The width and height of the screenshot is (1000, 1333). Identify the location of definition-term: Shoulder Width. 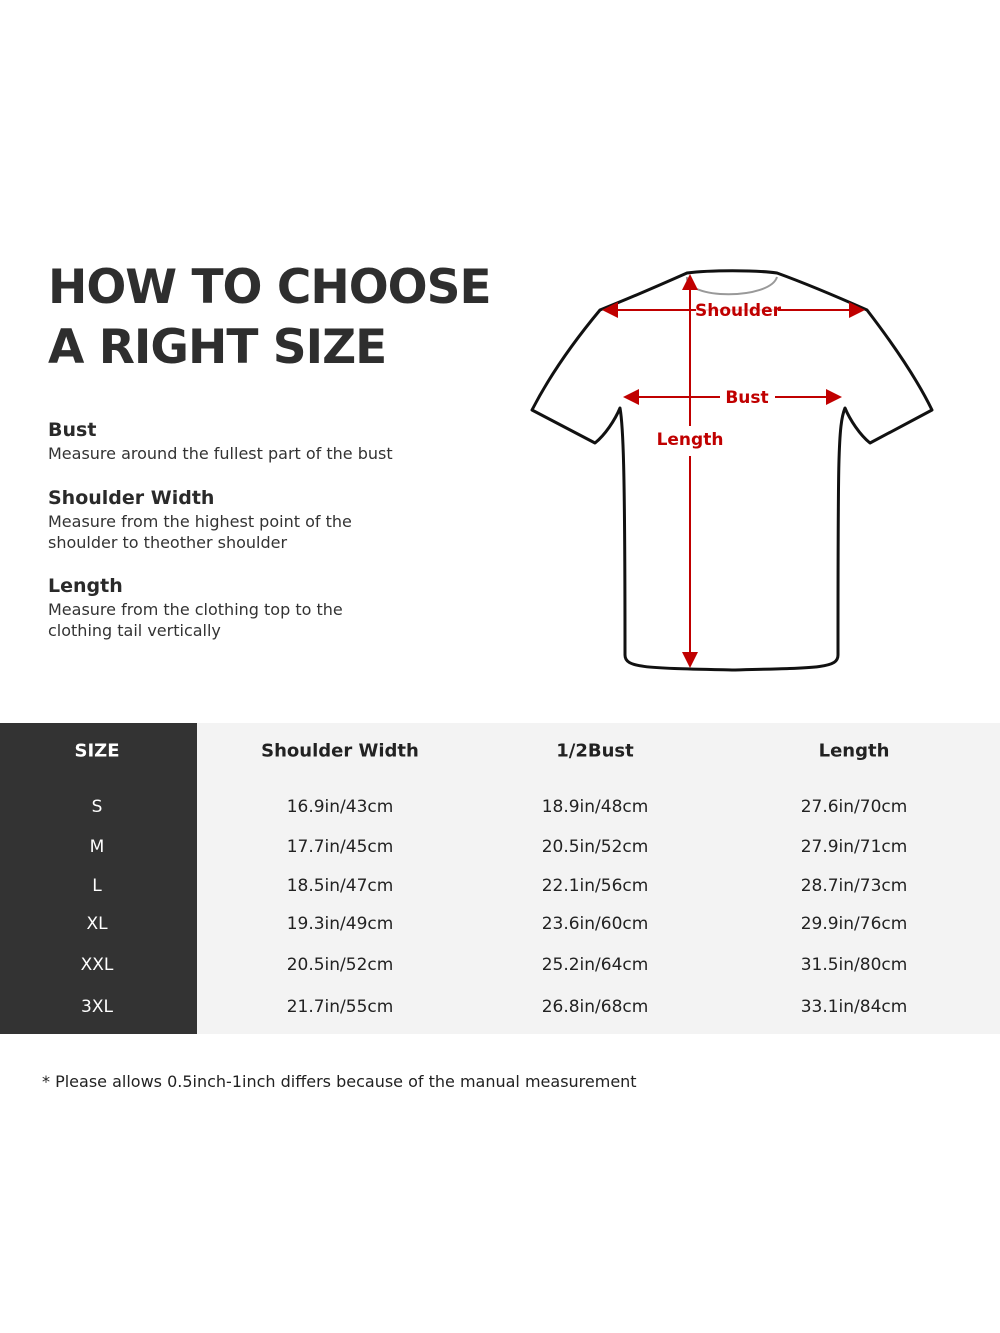
(131, 498).